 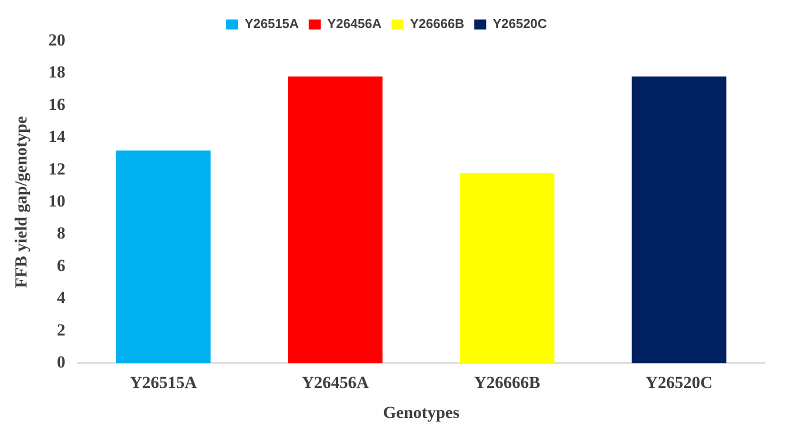 What do you see at coordinates (21, 202) in the screenshot?
I see `y-axis-title: FFB yield gap/genotype` at bounding box center [21, 202].